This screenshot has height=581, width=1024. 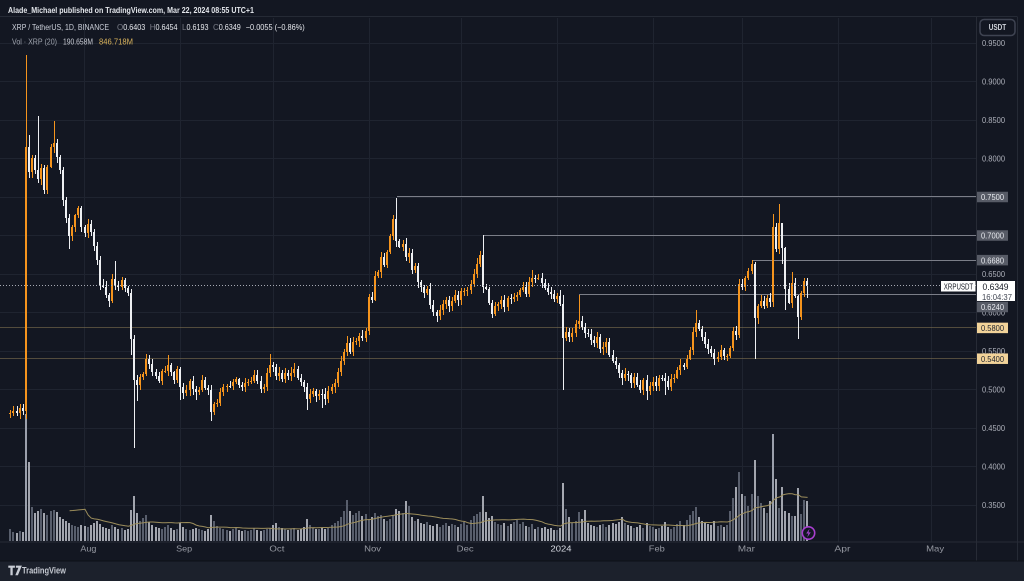 I want to click on svg-text: 0.7000, so click(x=992, y=236).